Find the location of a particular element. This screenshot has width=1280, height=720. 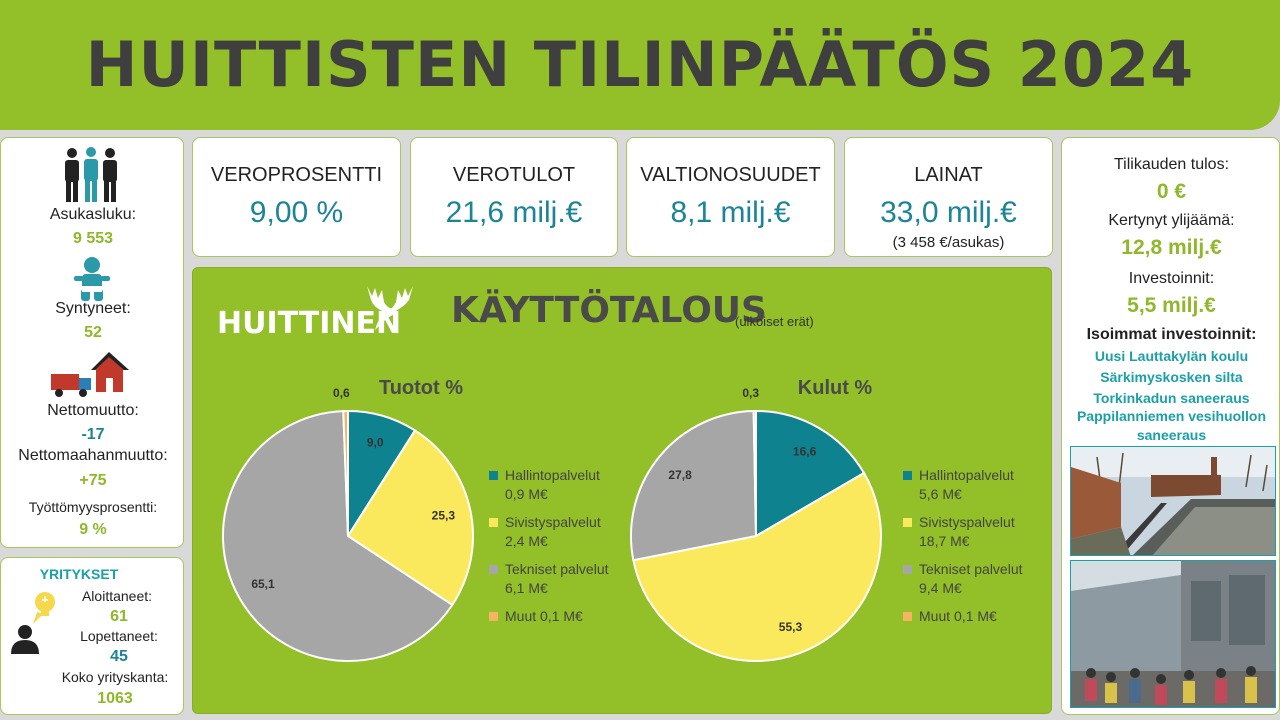

pie-data-label: 27,8 is located at coordinates (680, 475).